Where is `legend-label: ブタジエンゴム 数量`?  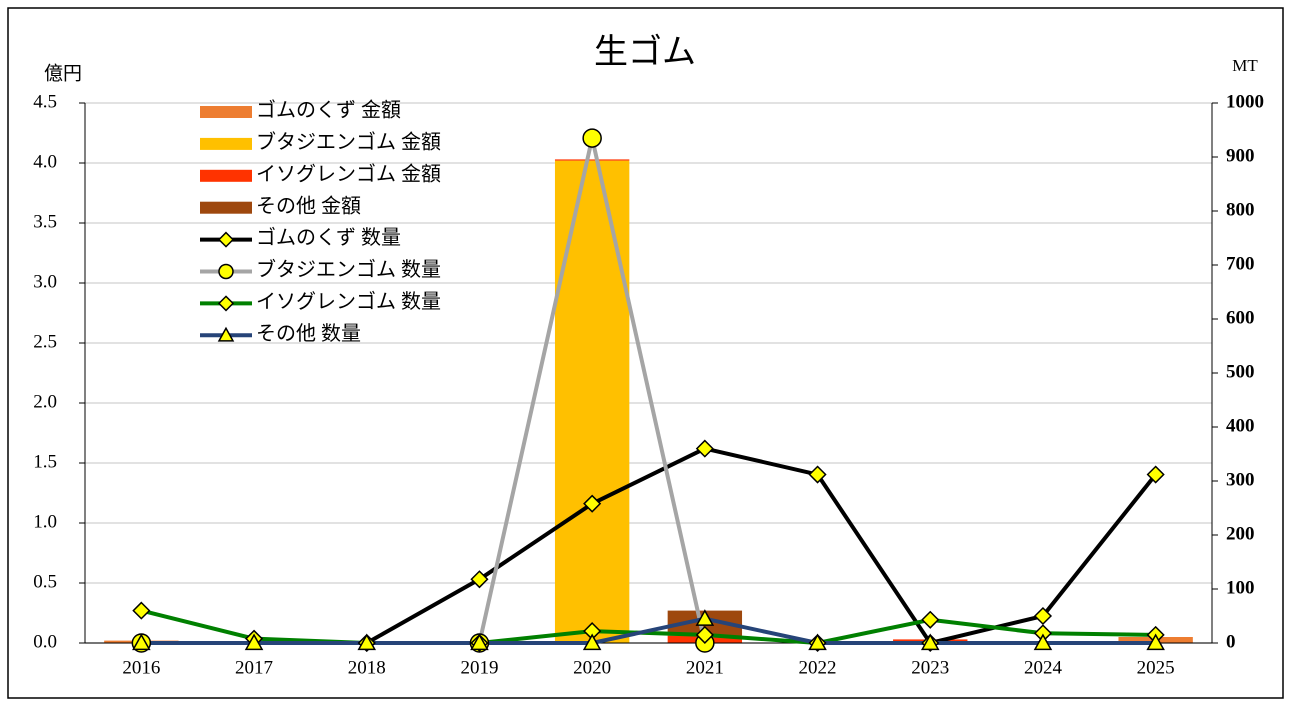
legend-label: ブタジエンゴム 数量 is located at coordinates (348, 269).